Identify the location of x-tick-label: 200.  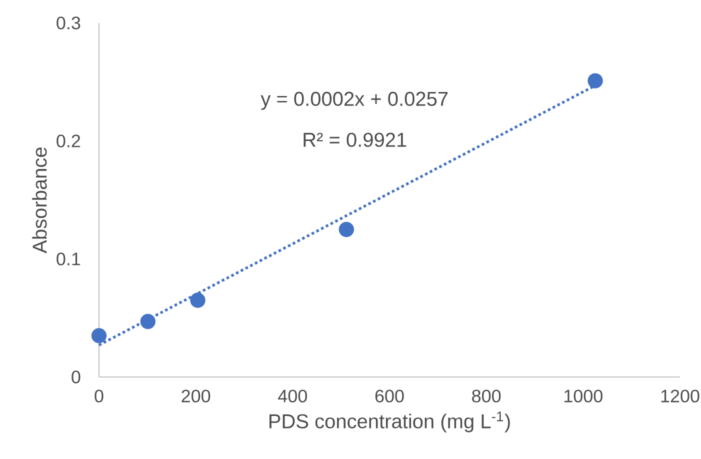
(196, 396).